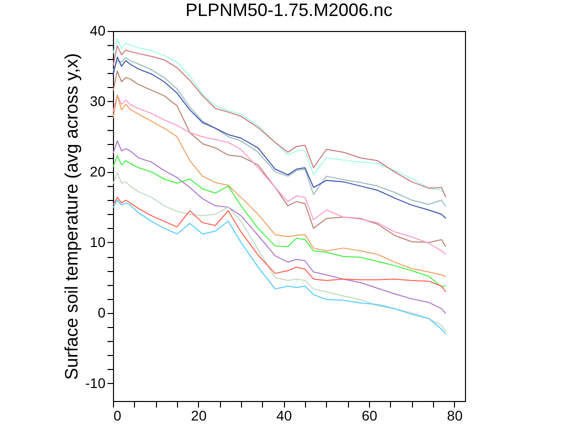 Image resolution: width=565 pixels, height=428 pixels. I want to click on line-series, so click(279, 244).